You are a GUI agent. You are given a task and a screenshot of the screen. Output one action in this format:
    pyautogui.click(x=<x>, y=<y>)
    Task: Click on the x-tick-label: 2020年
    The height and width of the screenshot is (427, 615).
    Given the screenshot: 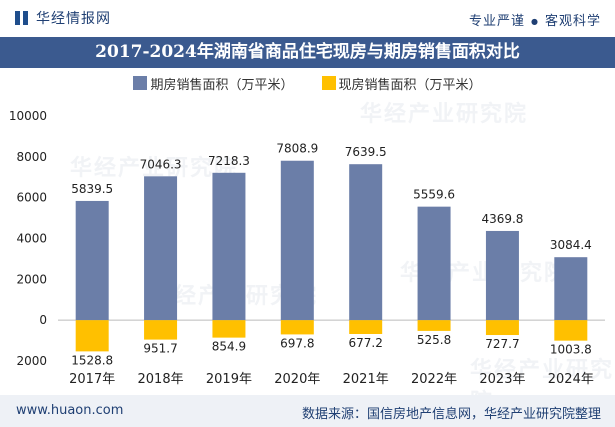 What is the action you would take?
    pyautogui.click(x=297, y=379)
    